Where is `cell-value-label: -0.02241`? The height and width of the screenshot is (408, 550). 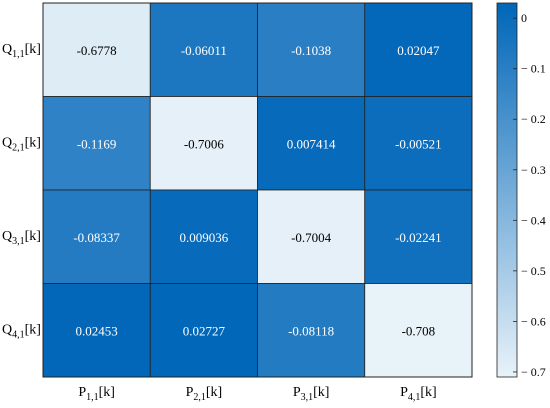 cell-value-label: -0.02241 is located at coordinates (418, 237).